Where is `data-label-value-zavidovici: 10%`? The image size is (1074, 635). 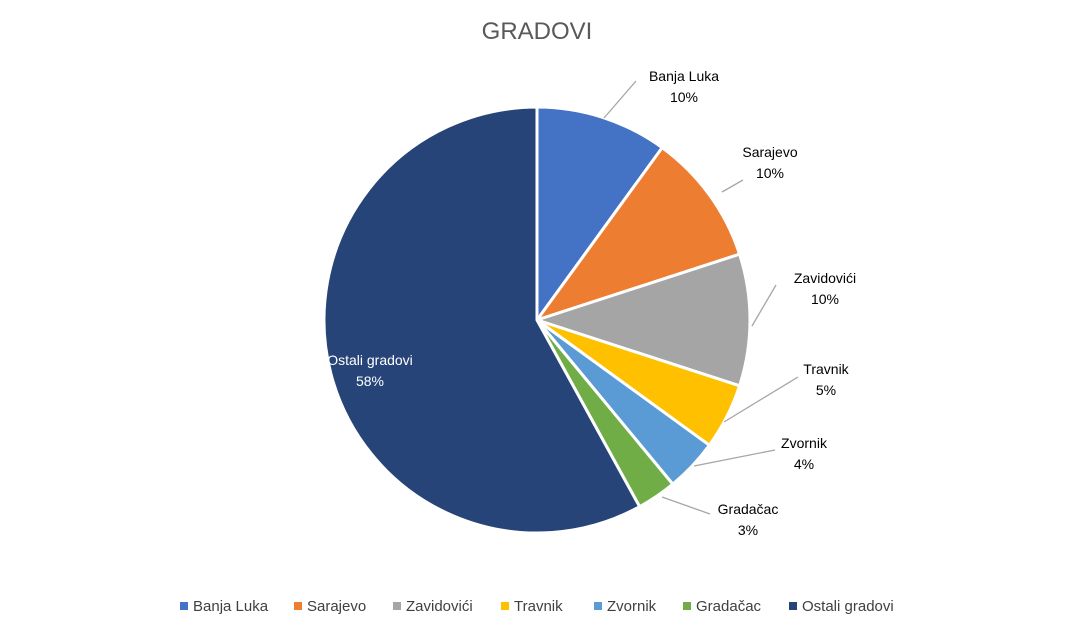
data-label-value-zavidovici: 10% is located at coordinates (825, 299).